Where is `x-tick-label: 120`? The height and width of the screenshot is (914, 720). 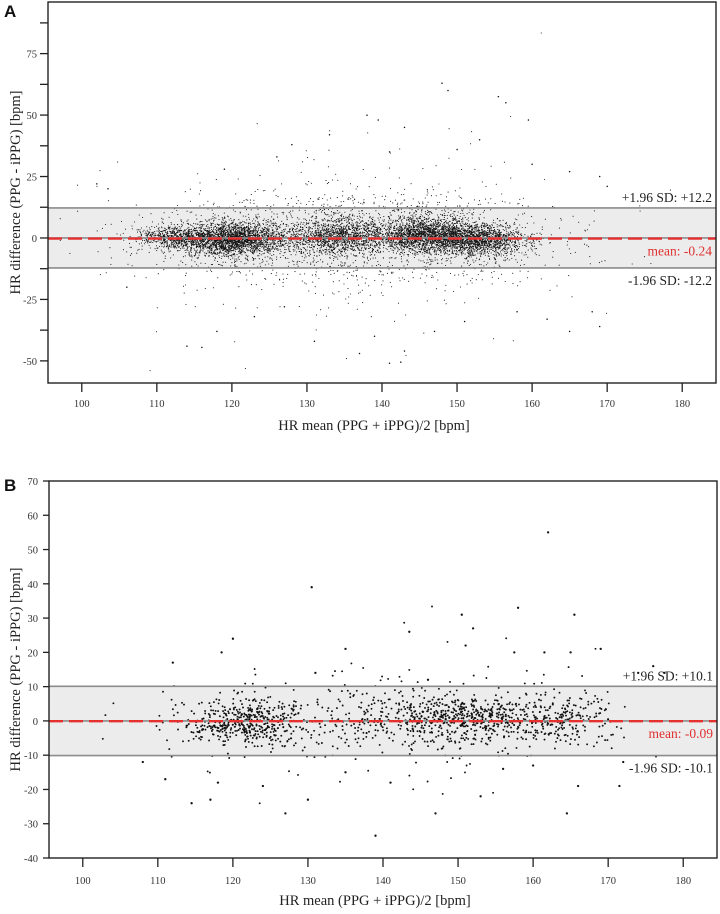
x-tick-label: 120 is located at coordinates (232, 404).